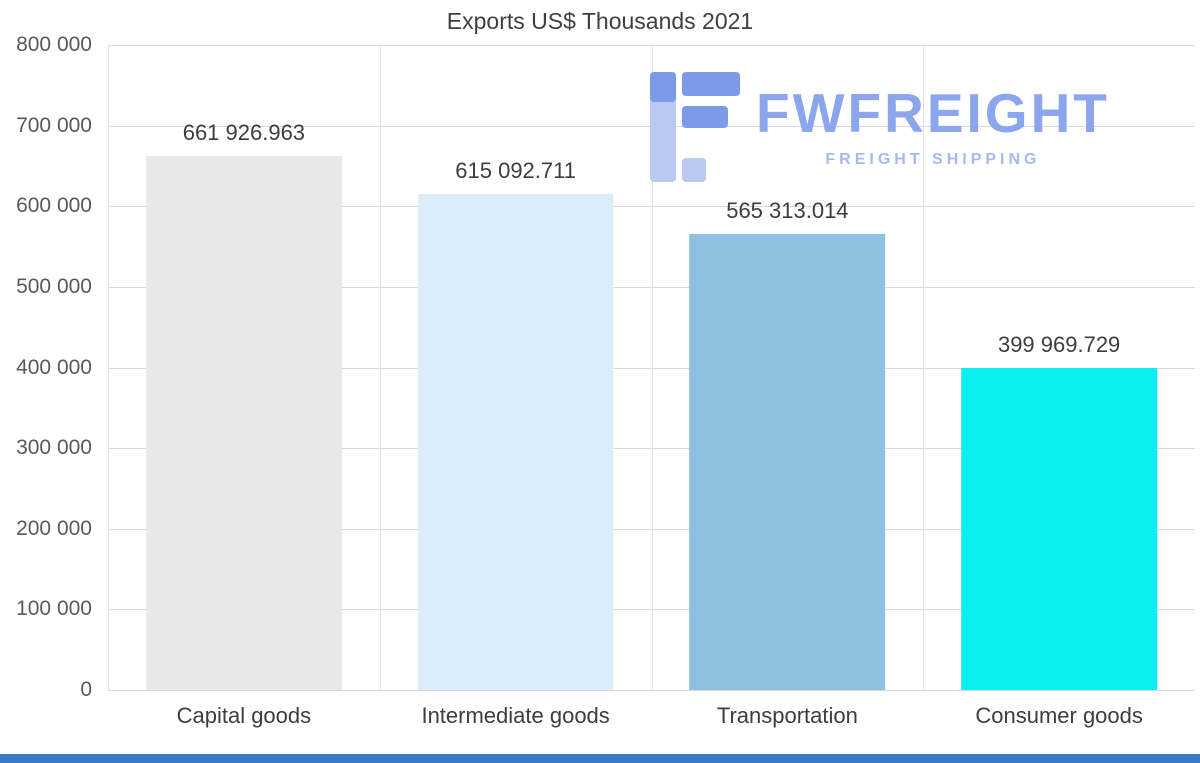 The height and width of the screenshot is (763, 1200). What do you see at coordinates (1059, 715) in the screenshot?
I see `category-label: Consumer goods` at bounding box center [1059, 715].